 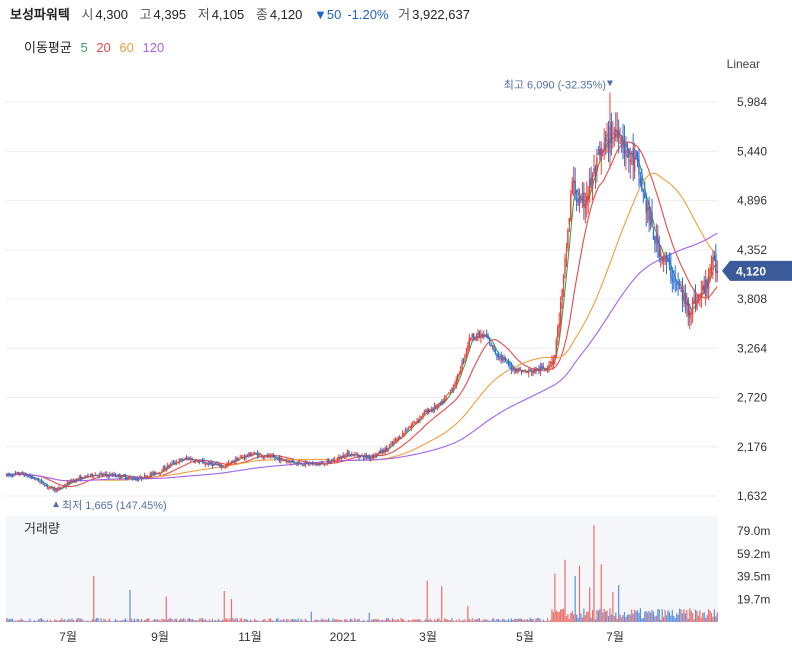 What do you see at coordinates (428, 637) in the screenshot?
I see `time-tick-label: 3월` at bounding box center [428, 637].